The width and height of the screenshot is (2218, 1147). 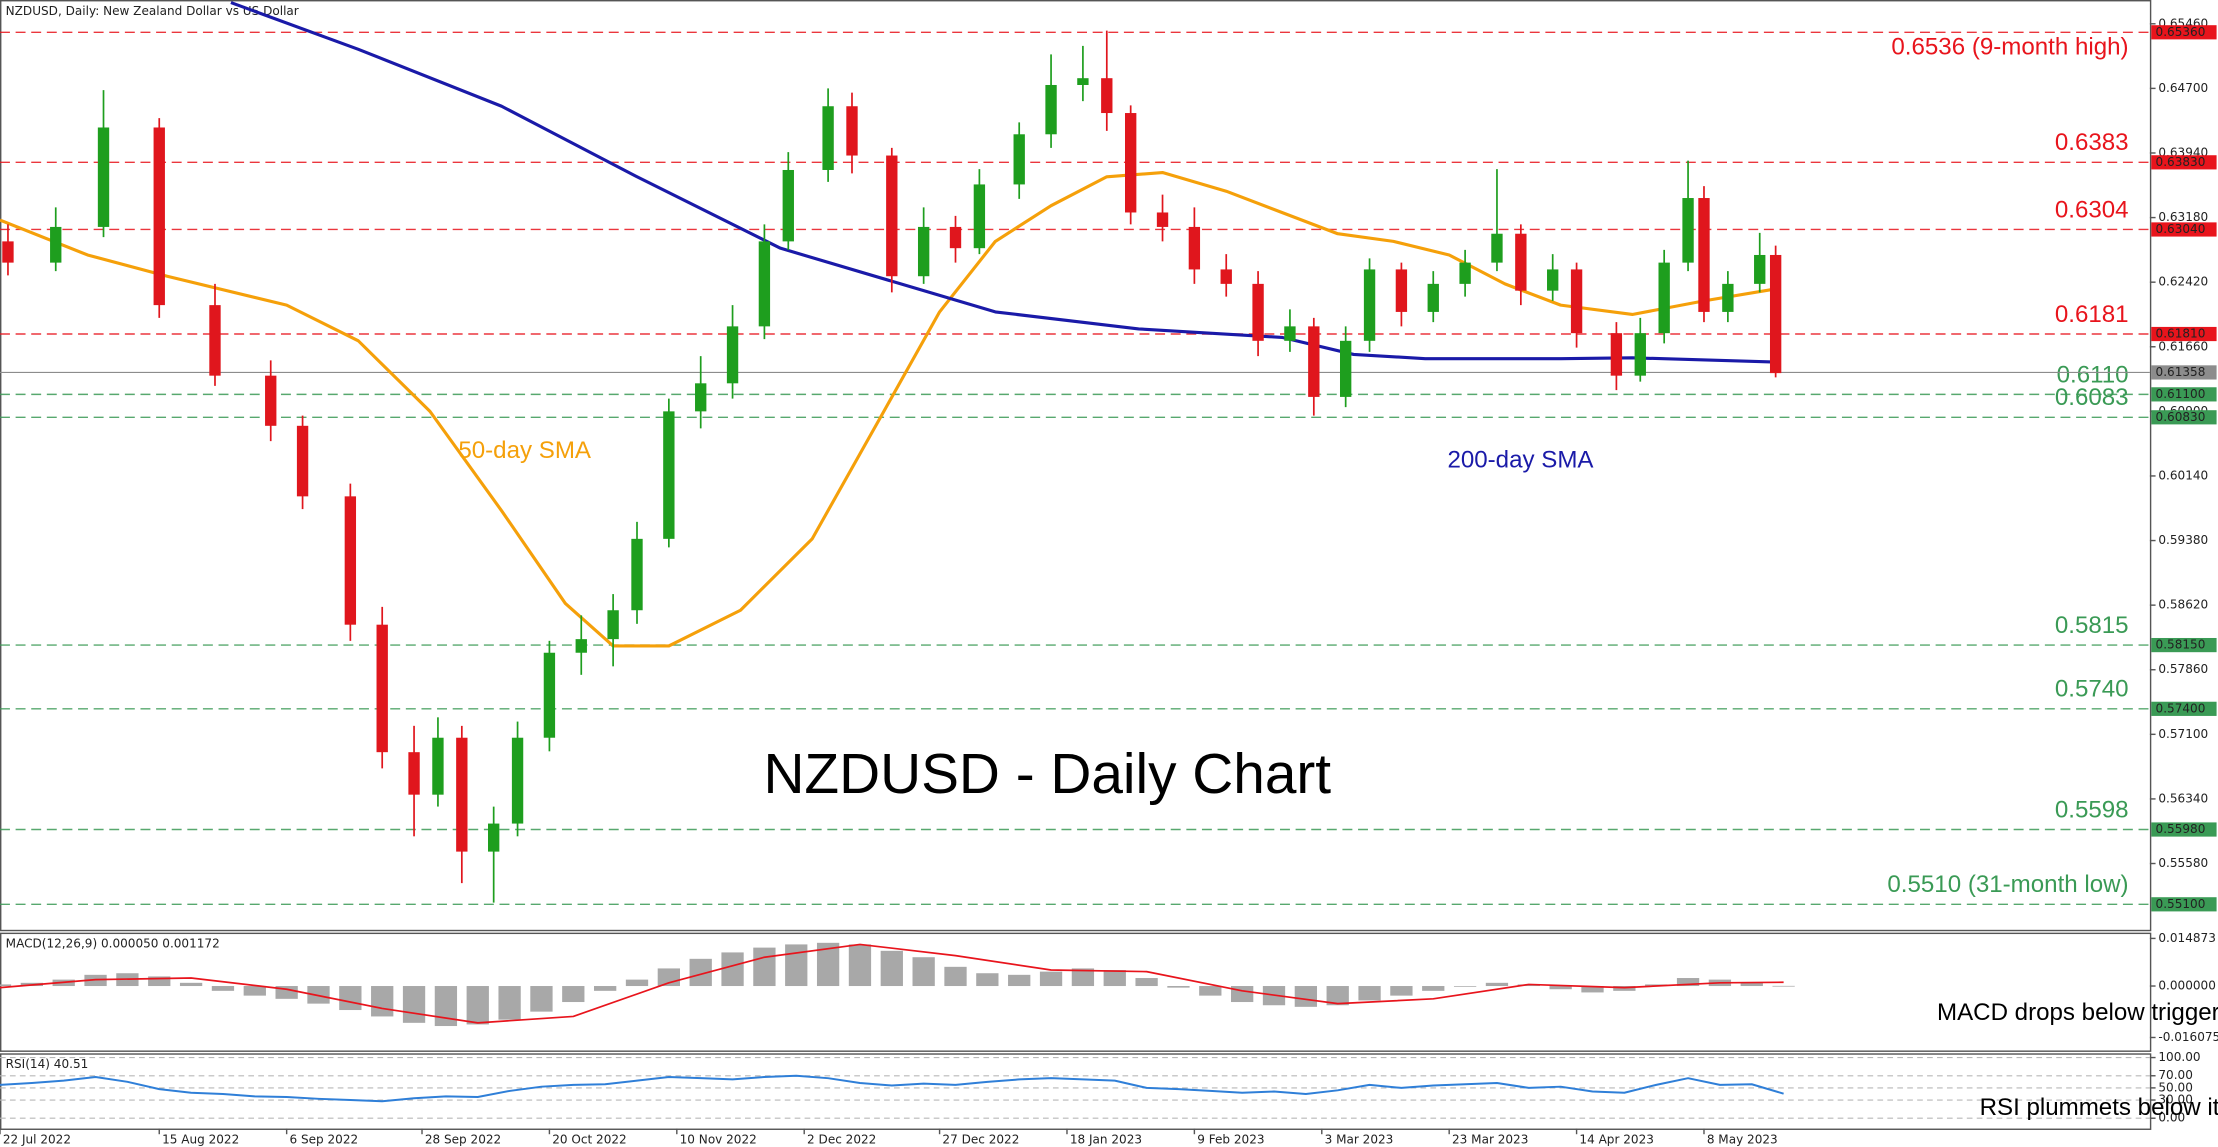 What do you see at coordinates (2092, 689) in the screenshot?
I see `level-label: 0.5740` at bounding box center [2092, 689].